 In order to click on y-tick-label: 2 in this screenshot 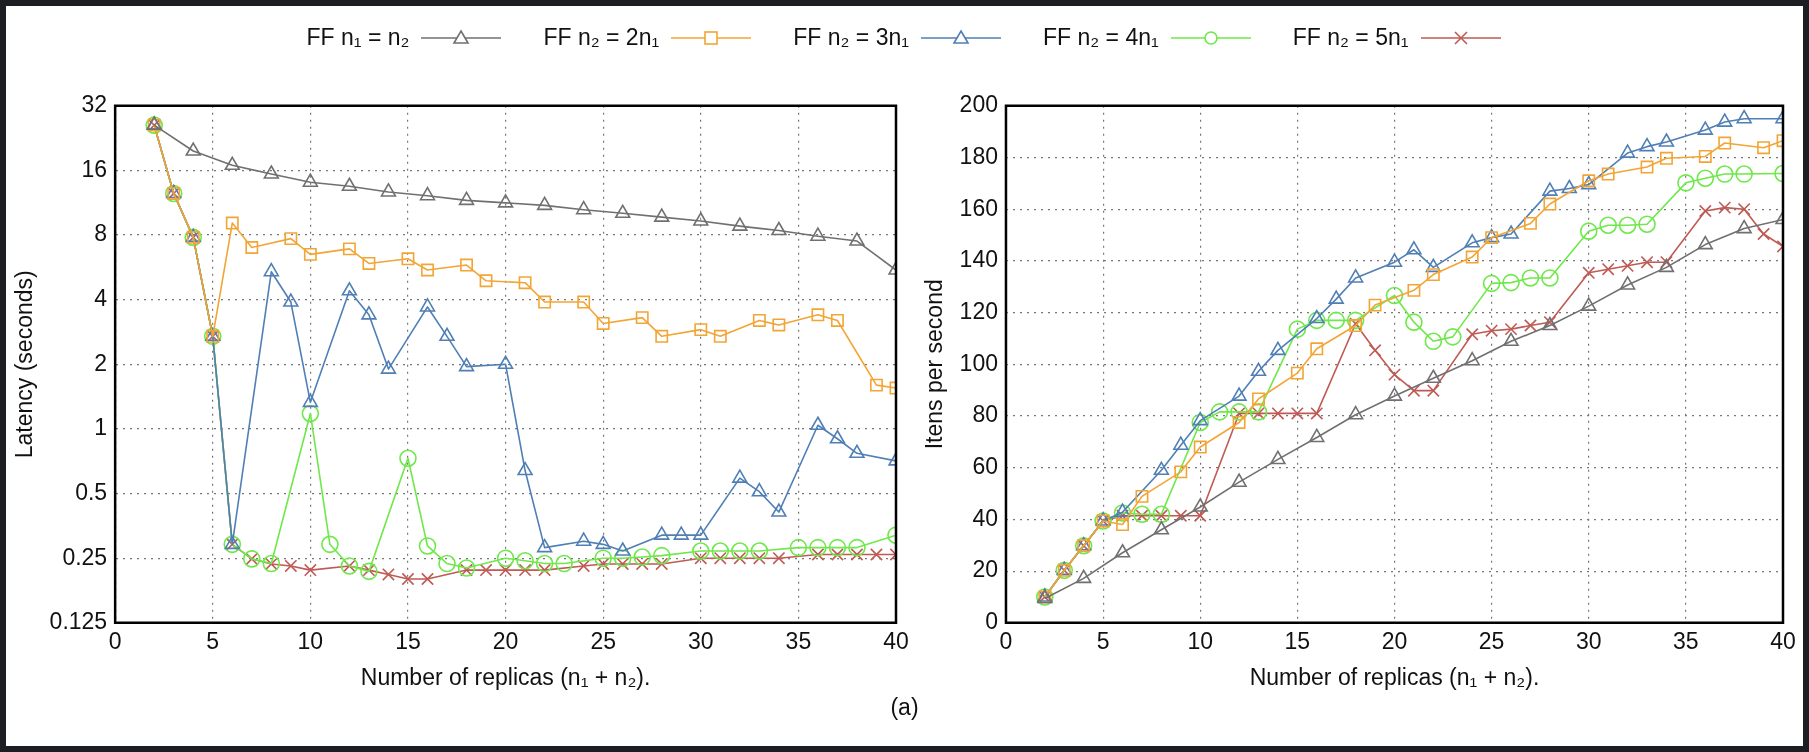, I will do `click(101, 362)`.